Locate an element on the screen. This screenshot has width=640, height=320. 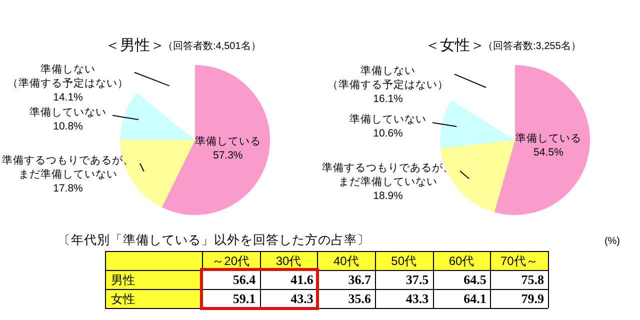
data-label: 64.1 is located at coordinates (475, 298).